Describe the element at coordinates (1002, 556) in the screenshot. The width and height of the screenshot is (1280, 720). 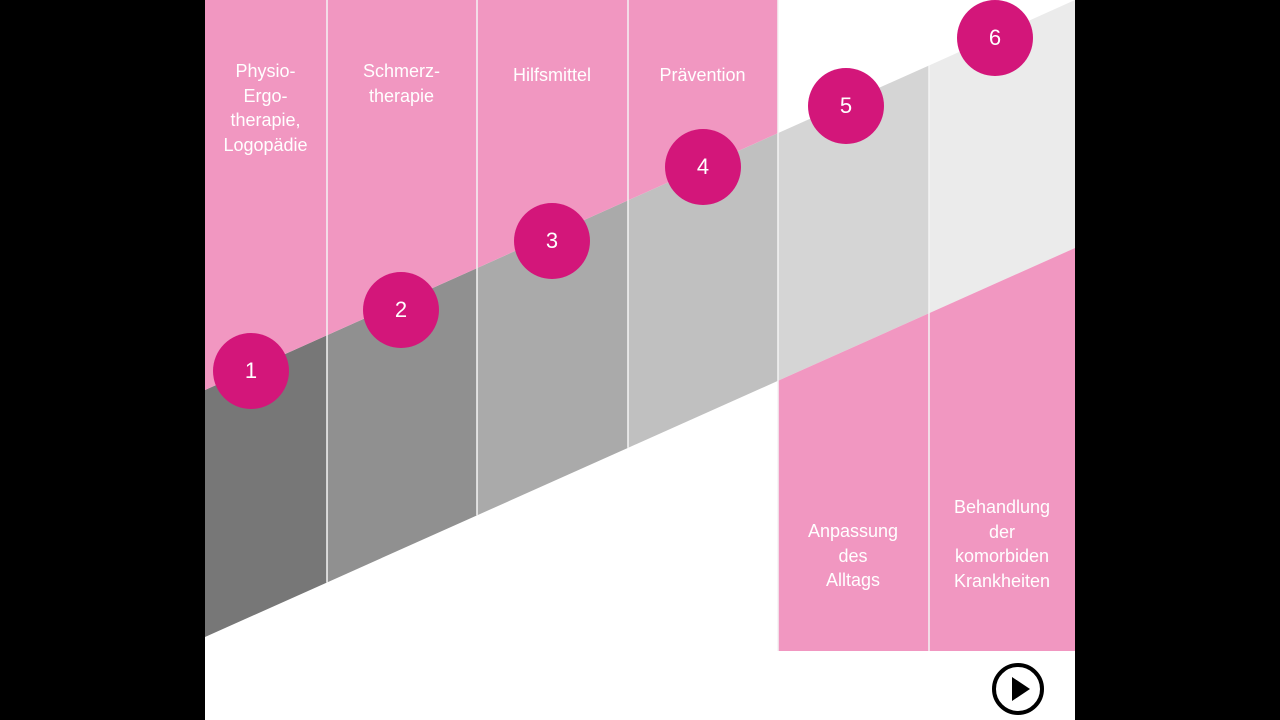
I see `label-line: komorbiden` at that location.